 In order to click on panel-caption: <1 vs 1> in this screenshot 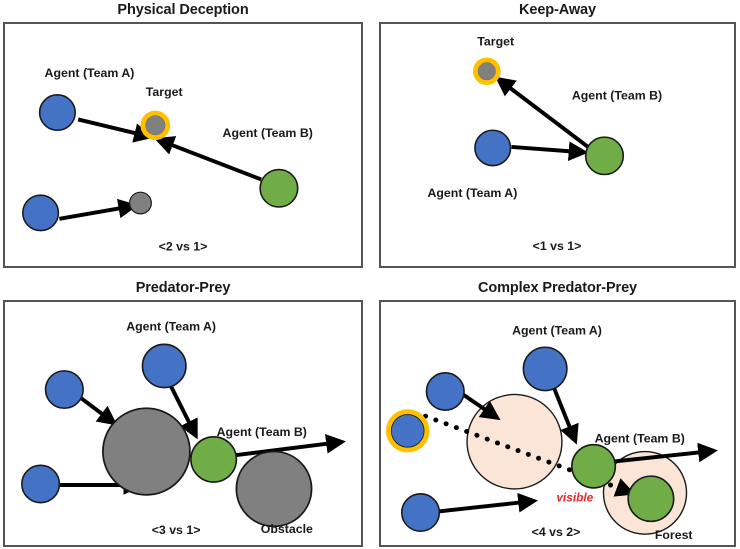, I will do `click(557, 246)`.